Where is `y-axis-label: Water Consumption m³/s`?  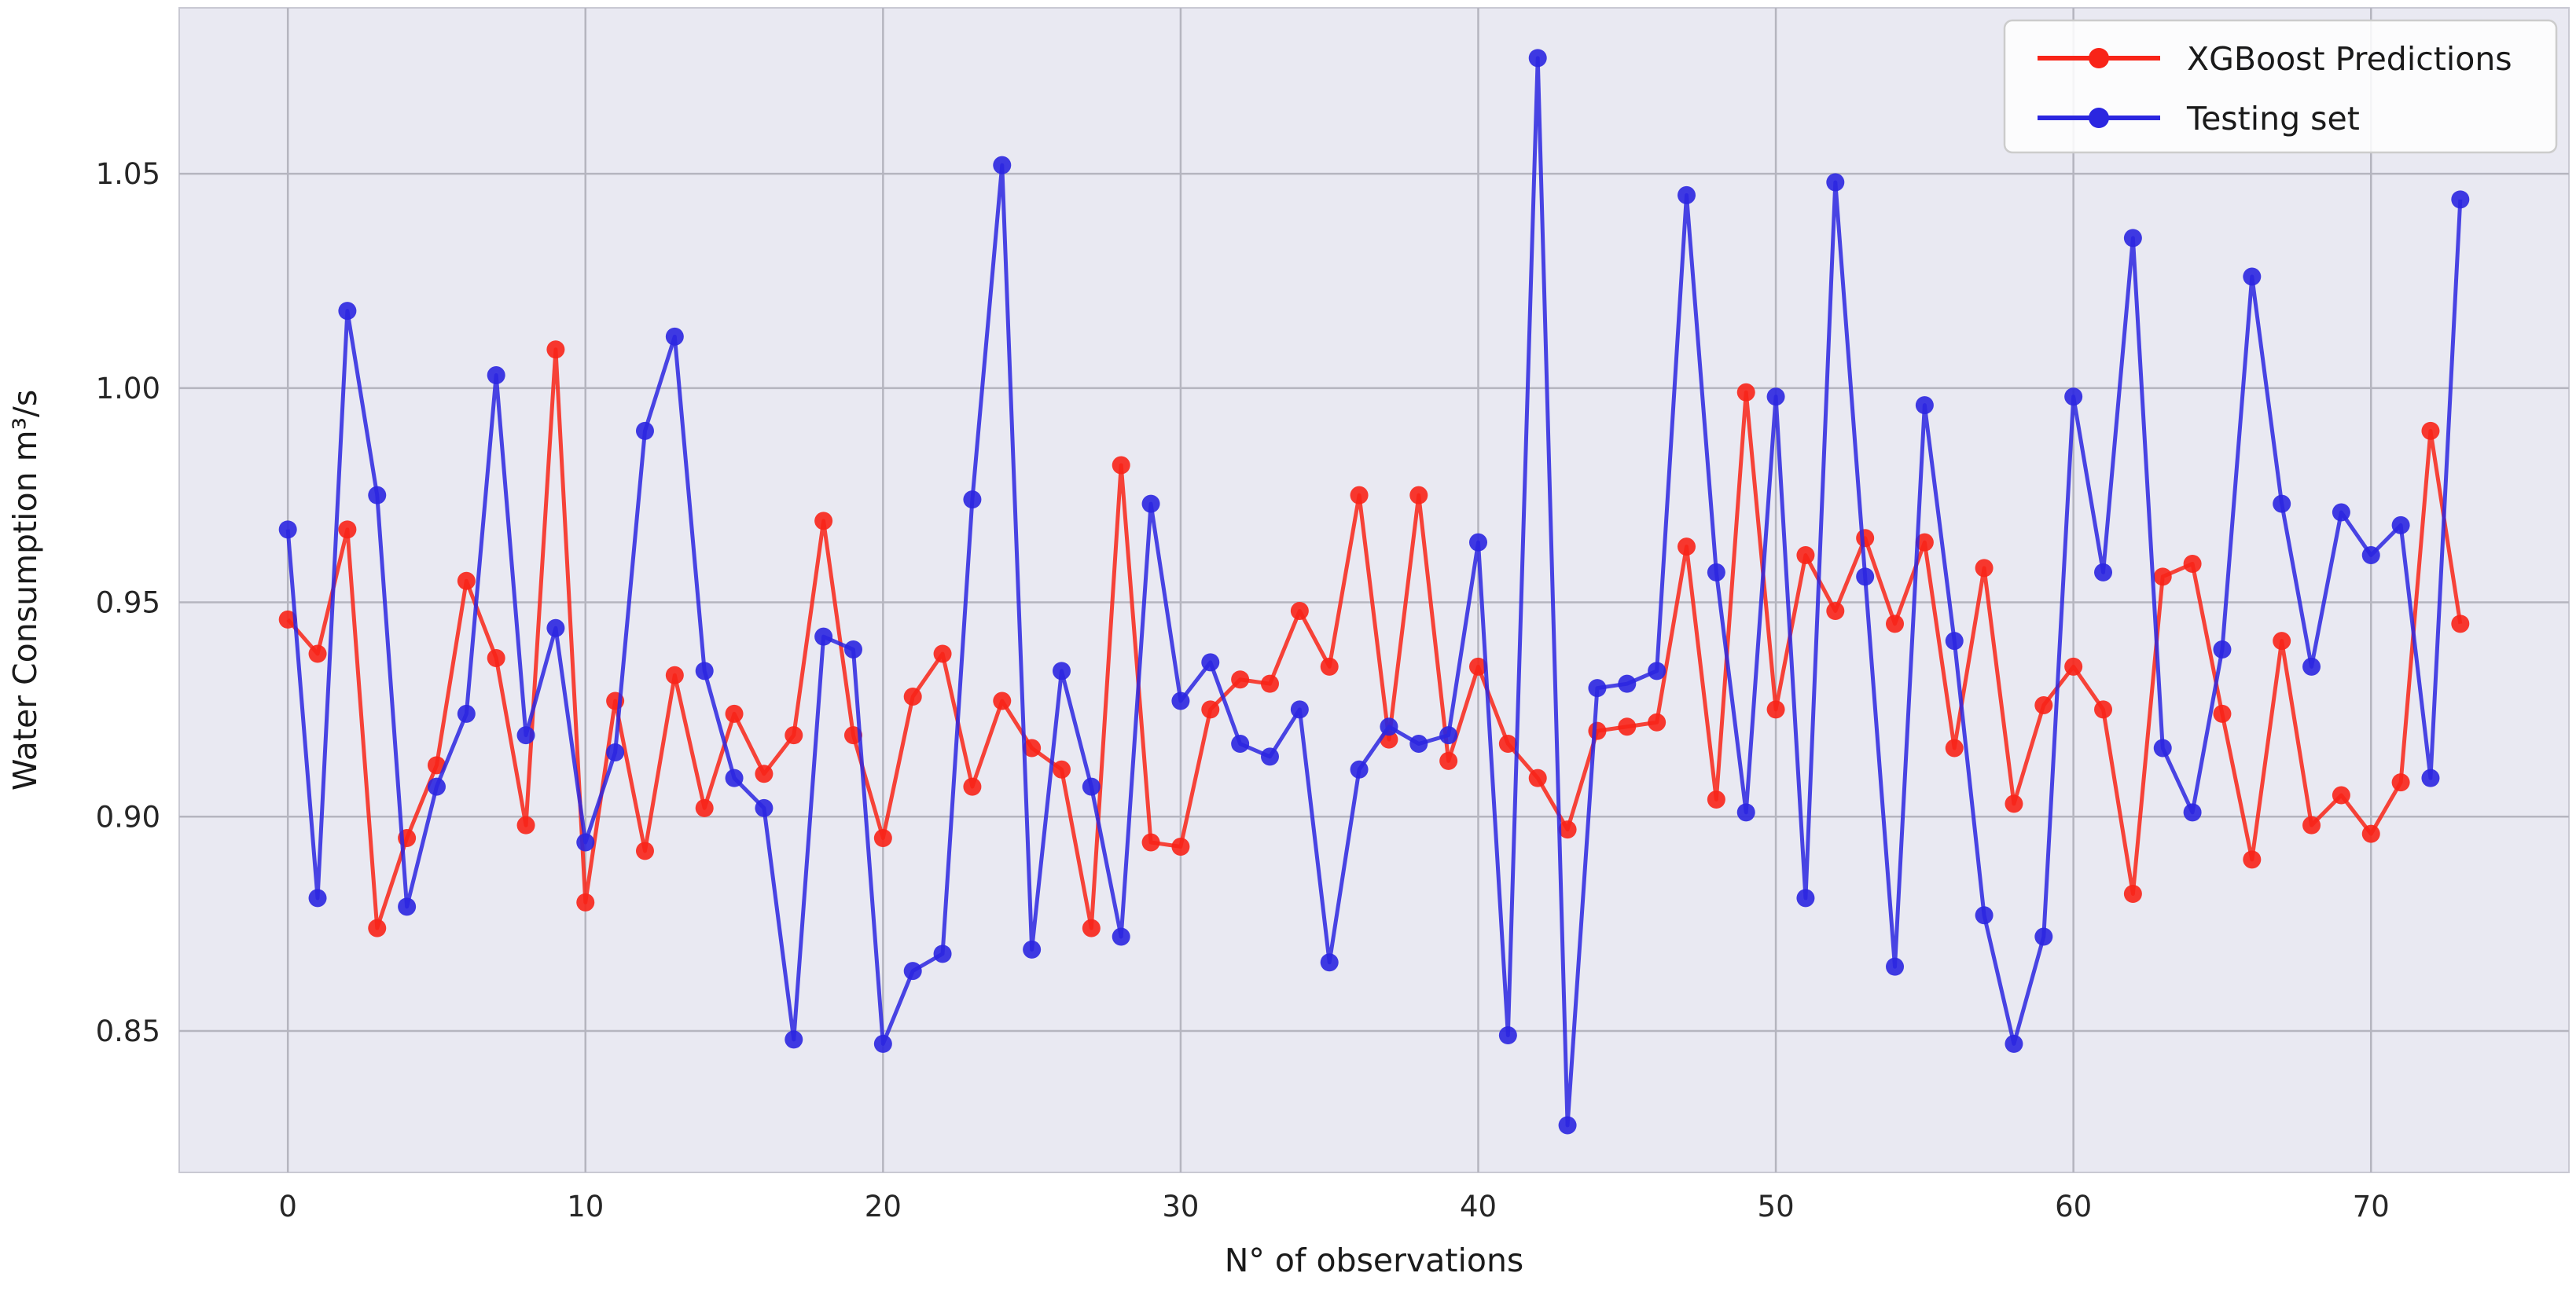
y-axis-label: Water Consumption m³/s is located at coordinates (25, 590).